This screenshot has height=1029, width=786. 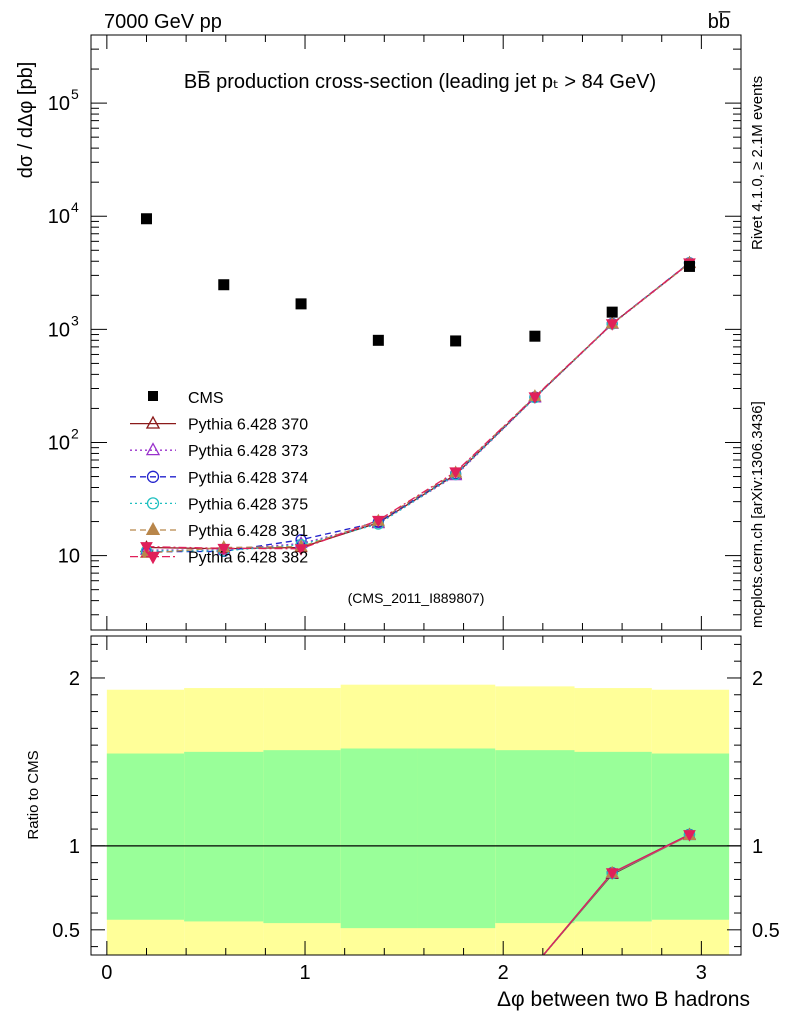 I want to click on analysis-tag: (CMS_2011_I889807), so click(x=416, y=598).